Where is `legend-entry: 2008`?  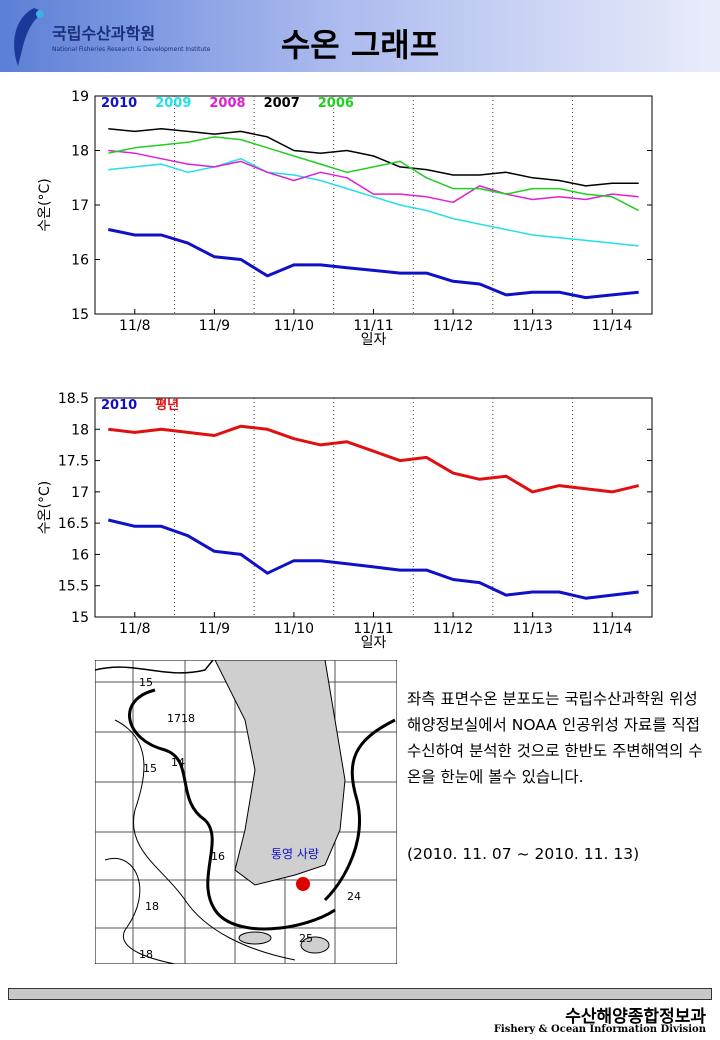 legend-entry: 2008 is located at coordinates (227, 103).